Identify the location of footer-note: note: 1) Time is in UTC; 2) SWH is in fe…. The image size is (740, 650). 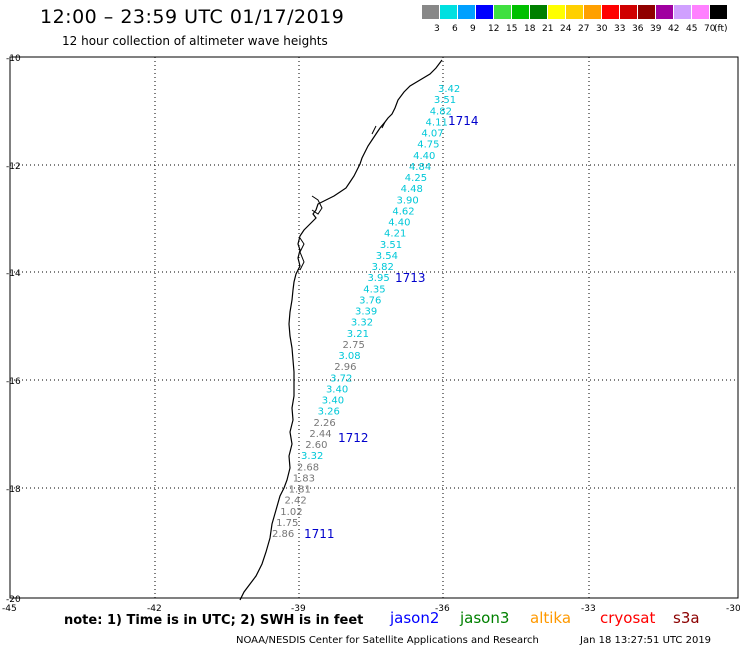
(214, 620).